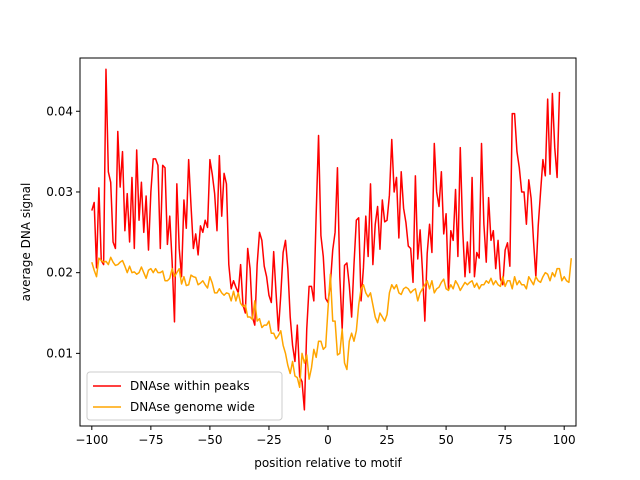 The width and height of the screenshot is (640, 480). I want to click on x-tick-label: −75, so click(150, 440).